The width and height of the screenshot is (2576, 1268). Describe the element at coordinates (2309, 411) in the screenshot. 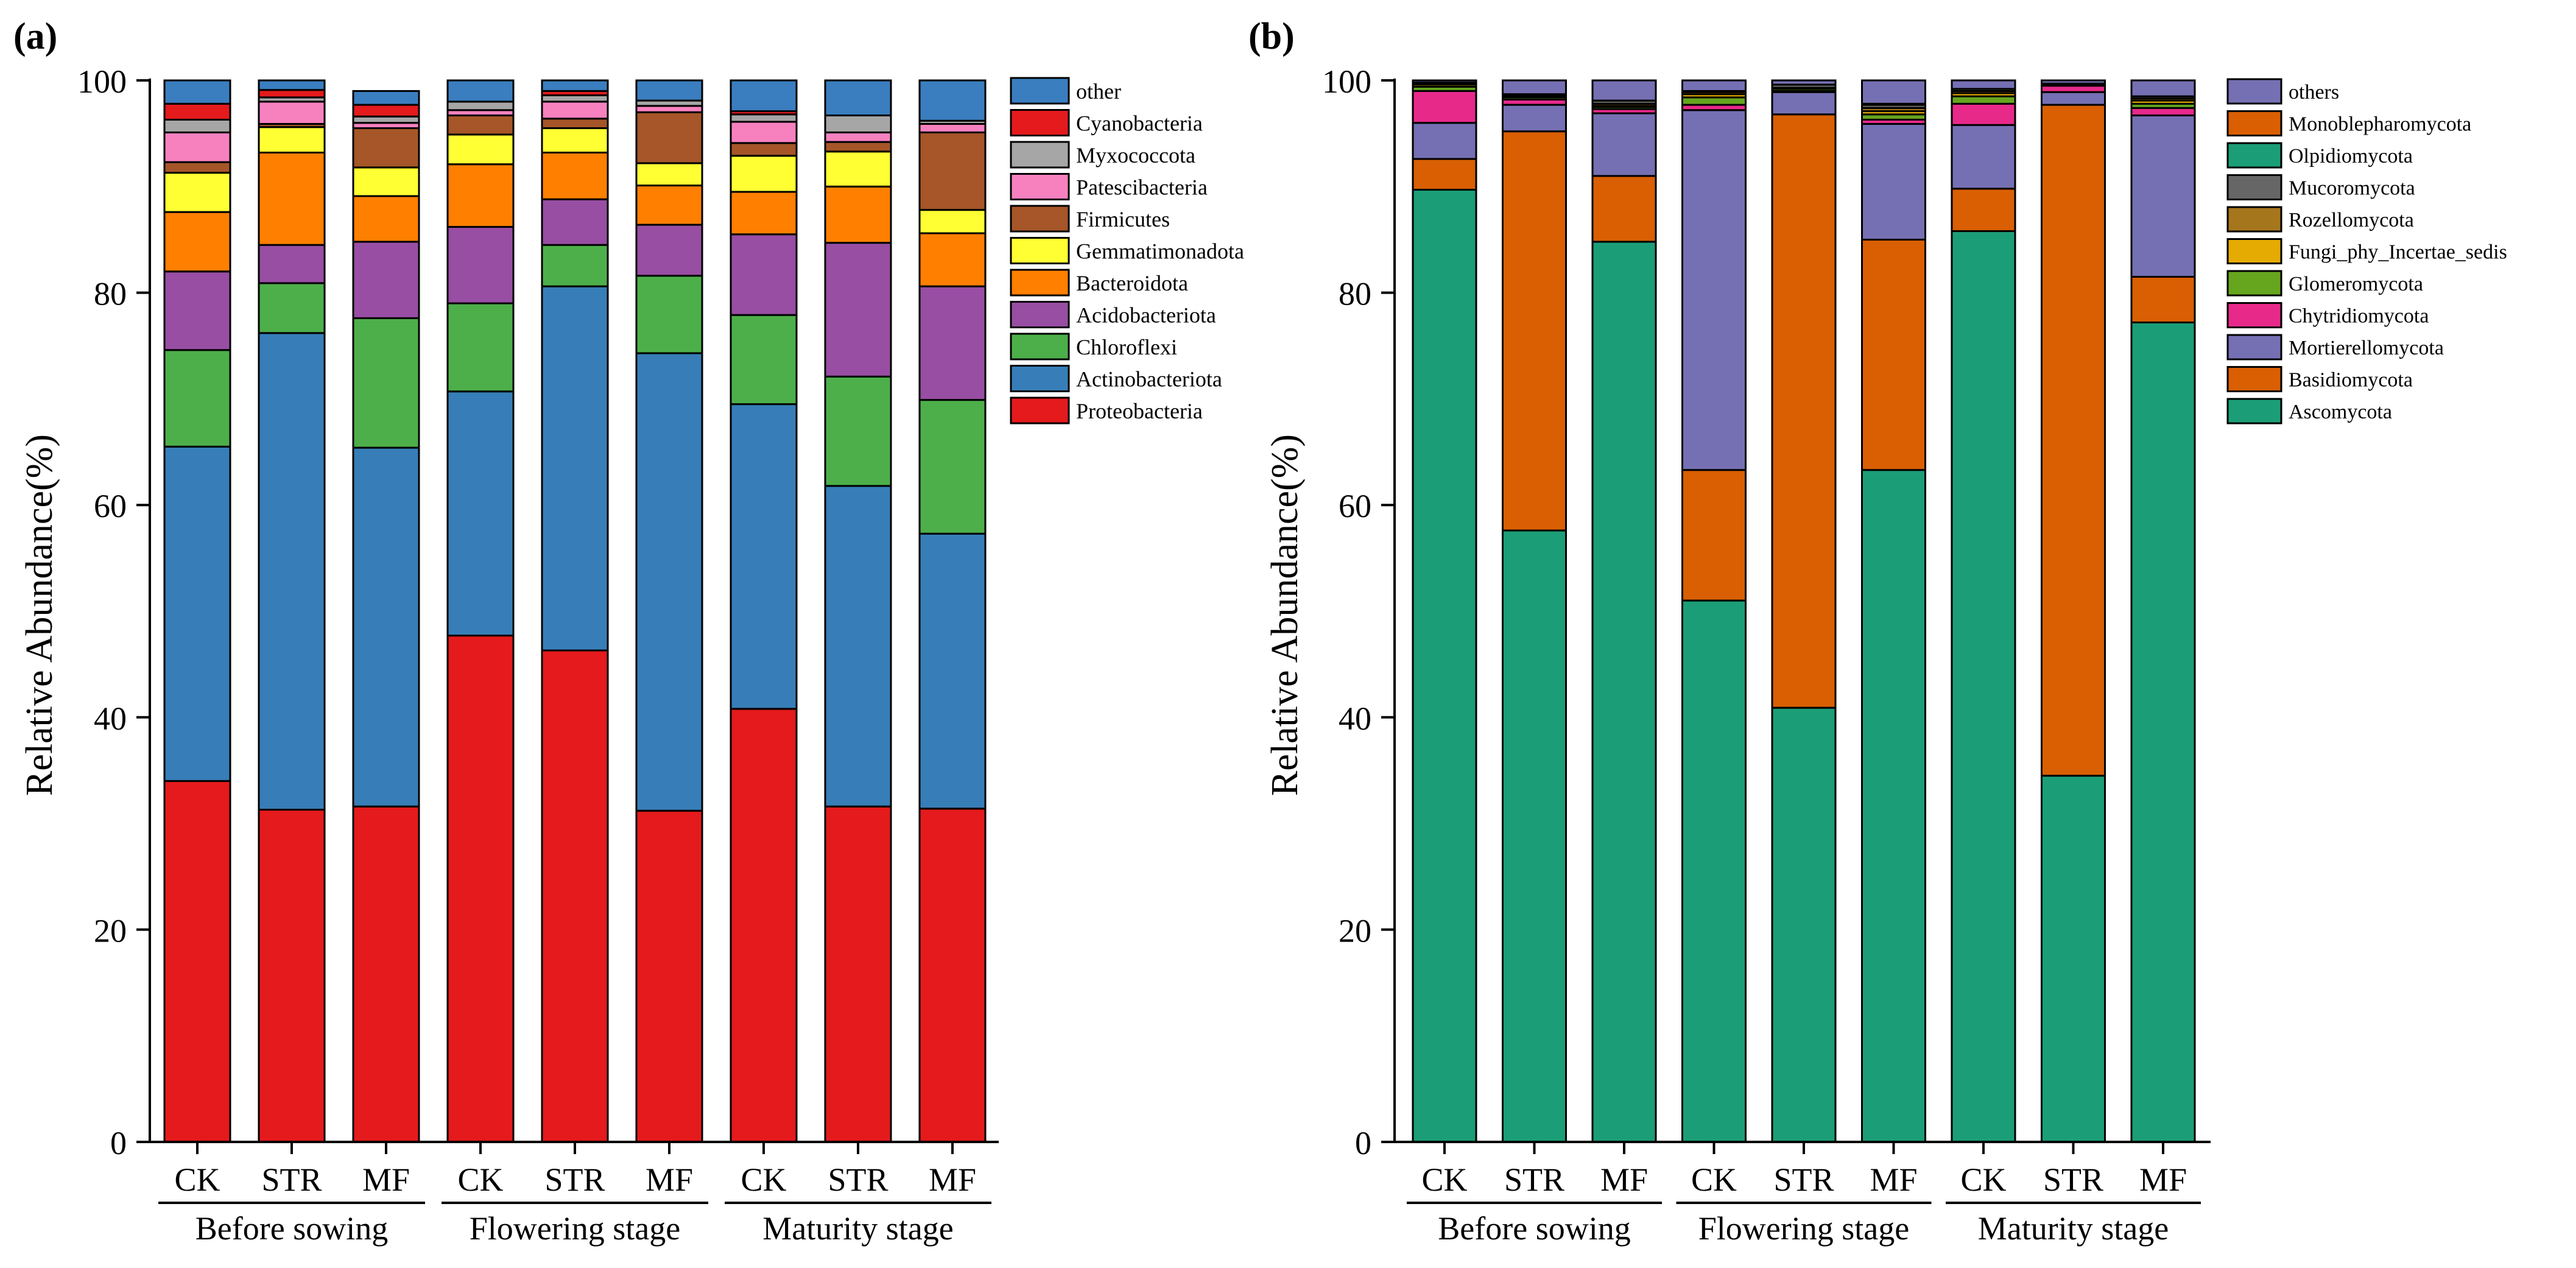

I see `legend-item: Ascomycota` at that location.